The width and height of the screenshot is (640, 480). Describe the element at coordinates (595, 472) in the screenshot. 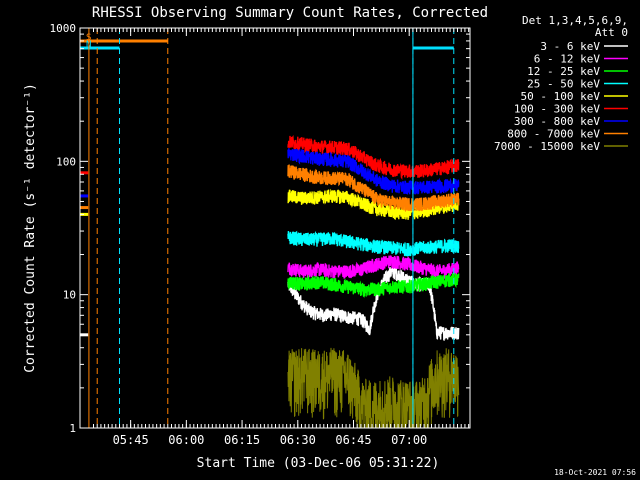

I see `timestamp: 18-Oct-2021 07:56` at that location.